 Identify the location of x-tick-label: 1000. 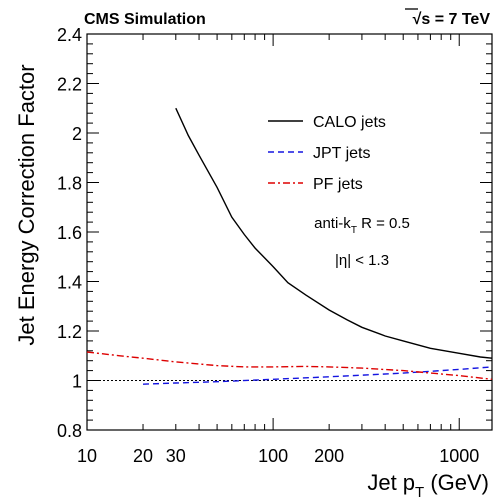
(459, 456).